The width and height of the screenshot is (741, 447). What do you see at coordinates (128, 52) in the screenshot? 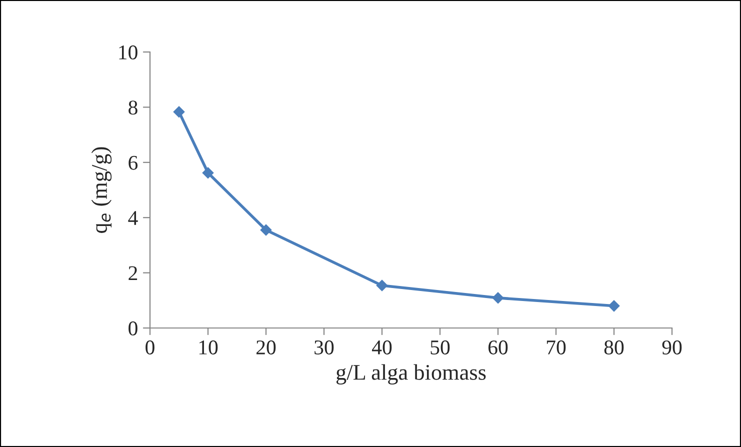
I see `y-tick-label: 10` at bounding box center [128, 52].